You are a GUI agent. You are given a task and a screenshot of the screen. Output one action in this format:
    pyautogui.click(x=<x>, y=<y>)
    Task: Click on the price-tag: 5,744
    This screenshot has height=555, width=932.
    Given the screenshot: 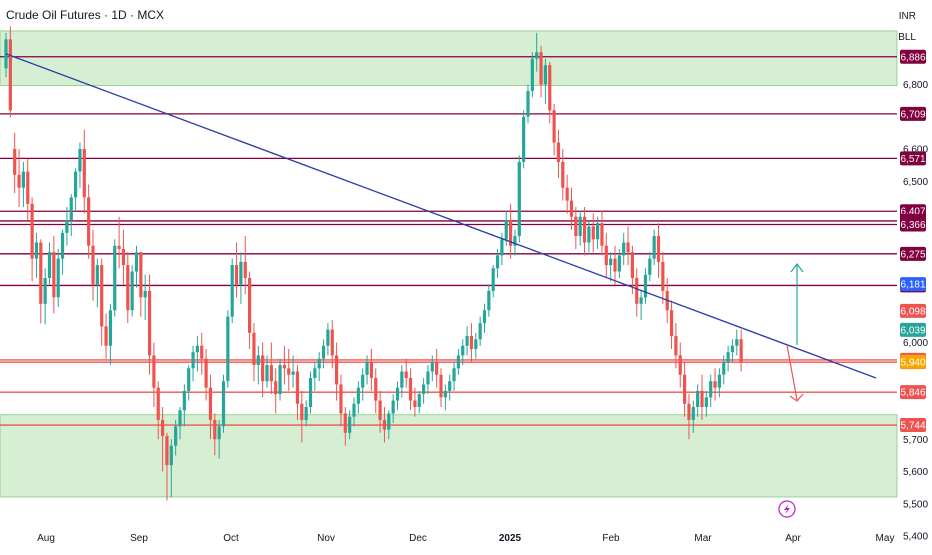 What is the action you would take?
    pyautogui.click(x=913, y=425)
    